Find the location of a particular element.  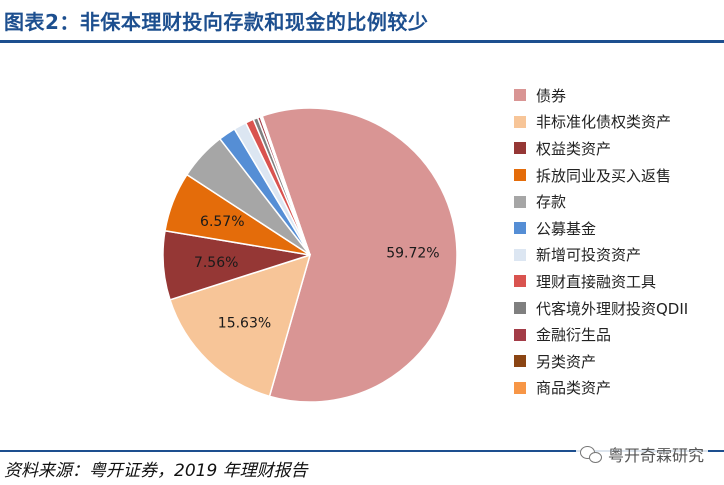

legend-label: 权益类资产 is located at coordinates (574, 148).